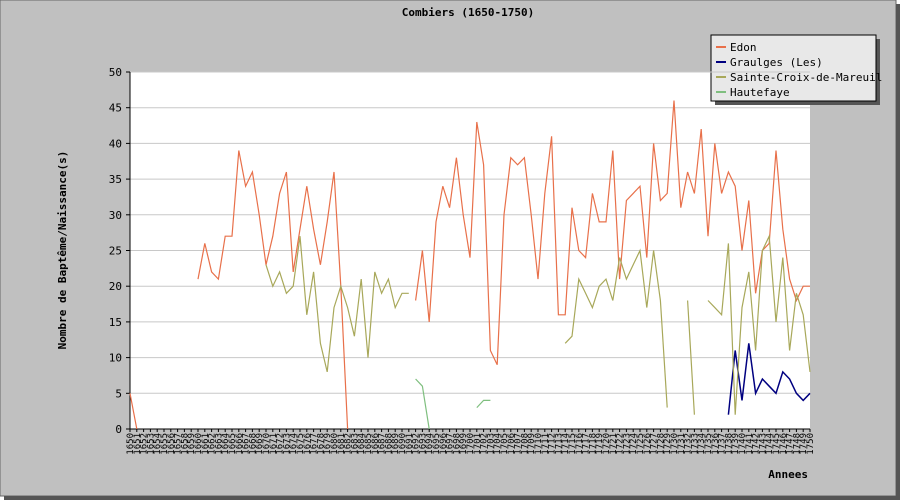  What do you see at coordinates (247, 444) in the screenshot?
I see `x-tick-label: 1667` at bounding box center [247, 444].